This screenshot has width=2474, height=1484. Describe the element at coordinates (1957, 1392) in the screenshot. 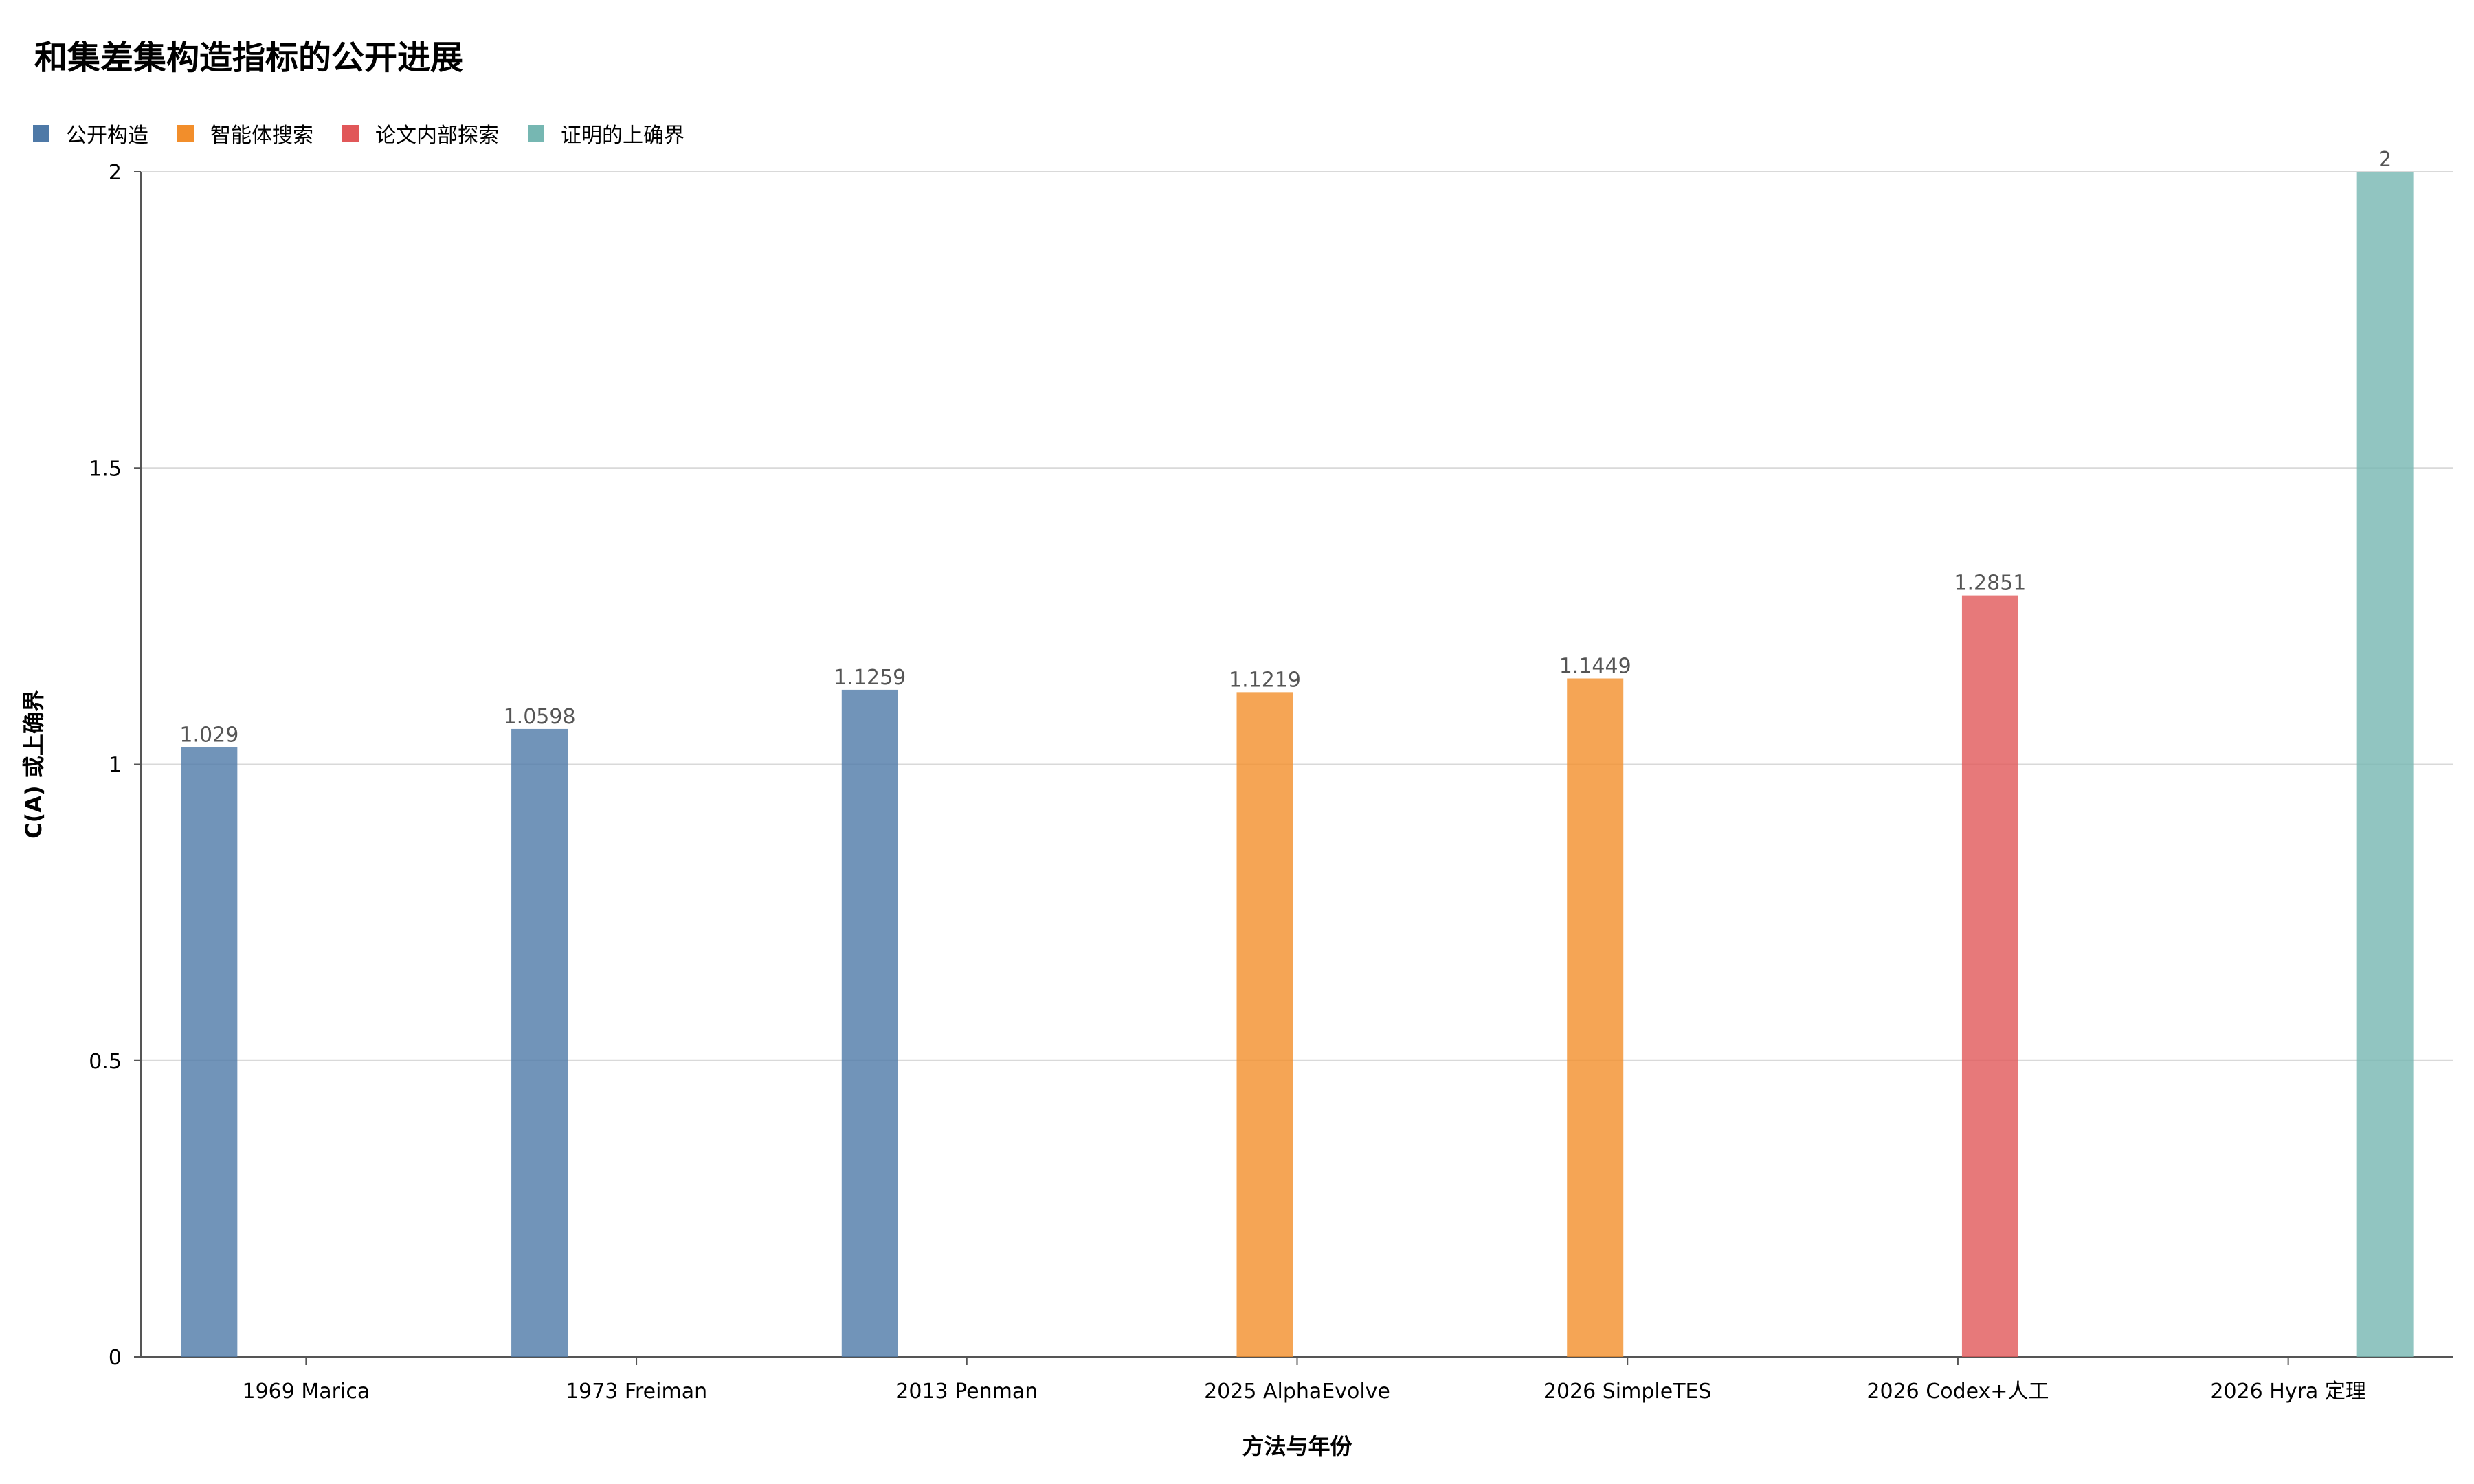

I see `x-tick-label: 2026 Codex+人工` at that location.